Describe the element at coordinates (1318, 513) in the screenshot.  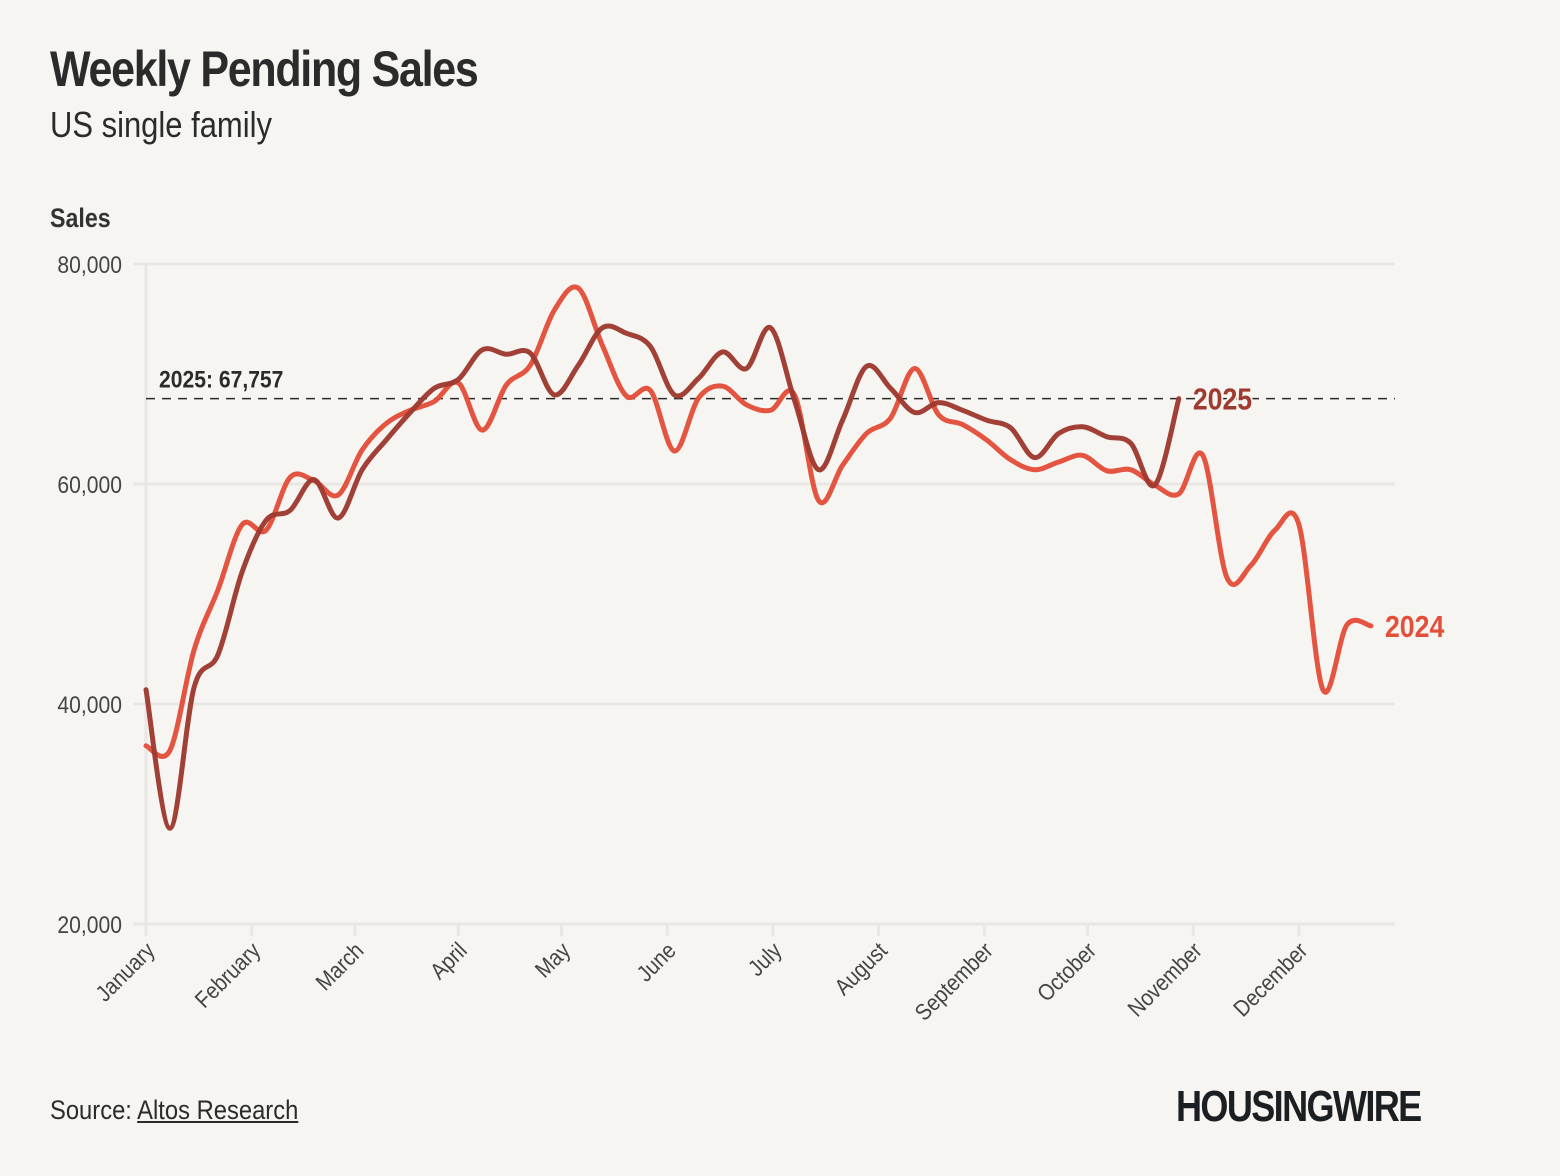
I see `series-labels: 2024 2025` at that location.